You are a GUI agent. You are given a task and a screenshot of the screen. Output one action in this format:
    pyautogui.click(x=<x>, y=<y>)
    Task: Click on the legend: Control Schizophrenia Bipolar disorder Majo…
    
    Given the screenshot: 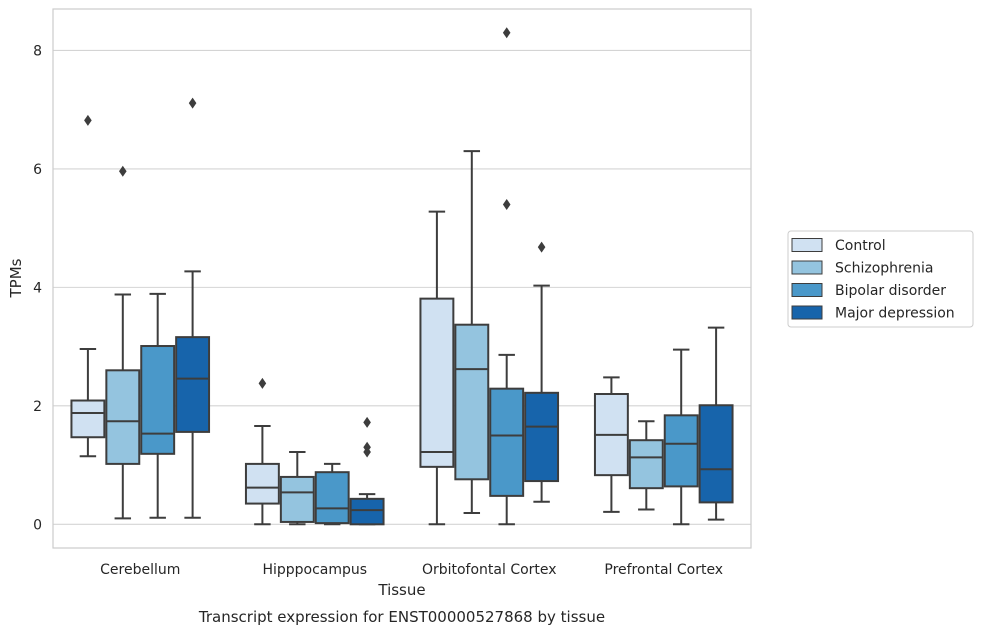 What is the action you would take?
    pyautogui.click(x=880, y=279)
    